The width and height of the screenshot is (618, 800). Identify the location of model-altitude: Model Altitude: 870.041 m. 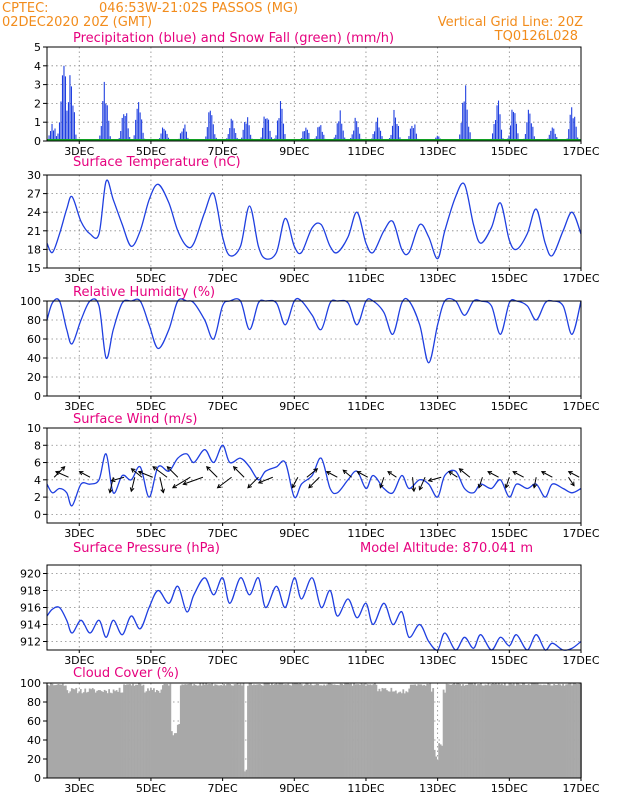
(446, 548).